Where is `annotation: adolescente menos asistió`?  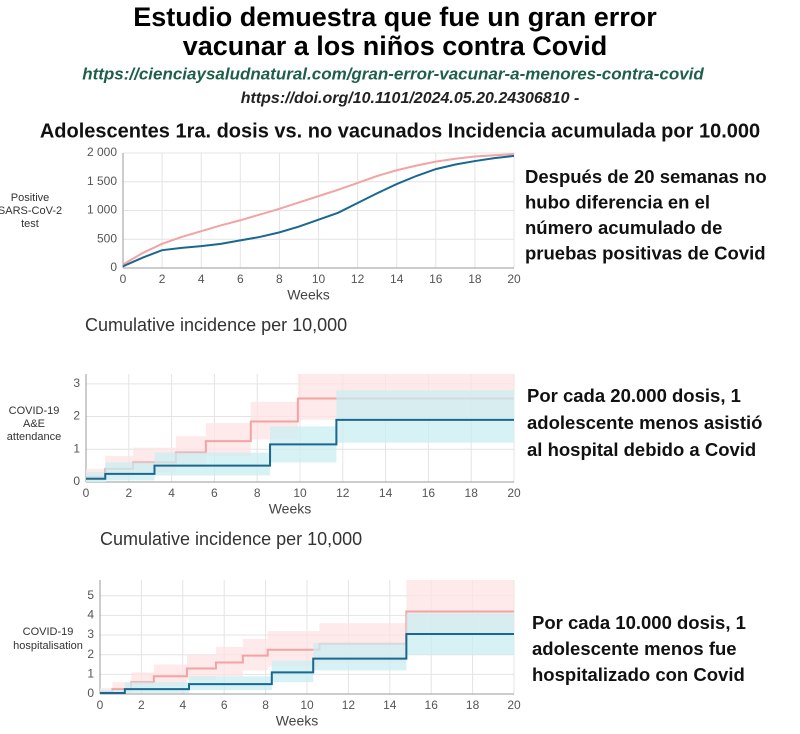
annotation: adolescente menos asistió is located at coordinates (644, 422).